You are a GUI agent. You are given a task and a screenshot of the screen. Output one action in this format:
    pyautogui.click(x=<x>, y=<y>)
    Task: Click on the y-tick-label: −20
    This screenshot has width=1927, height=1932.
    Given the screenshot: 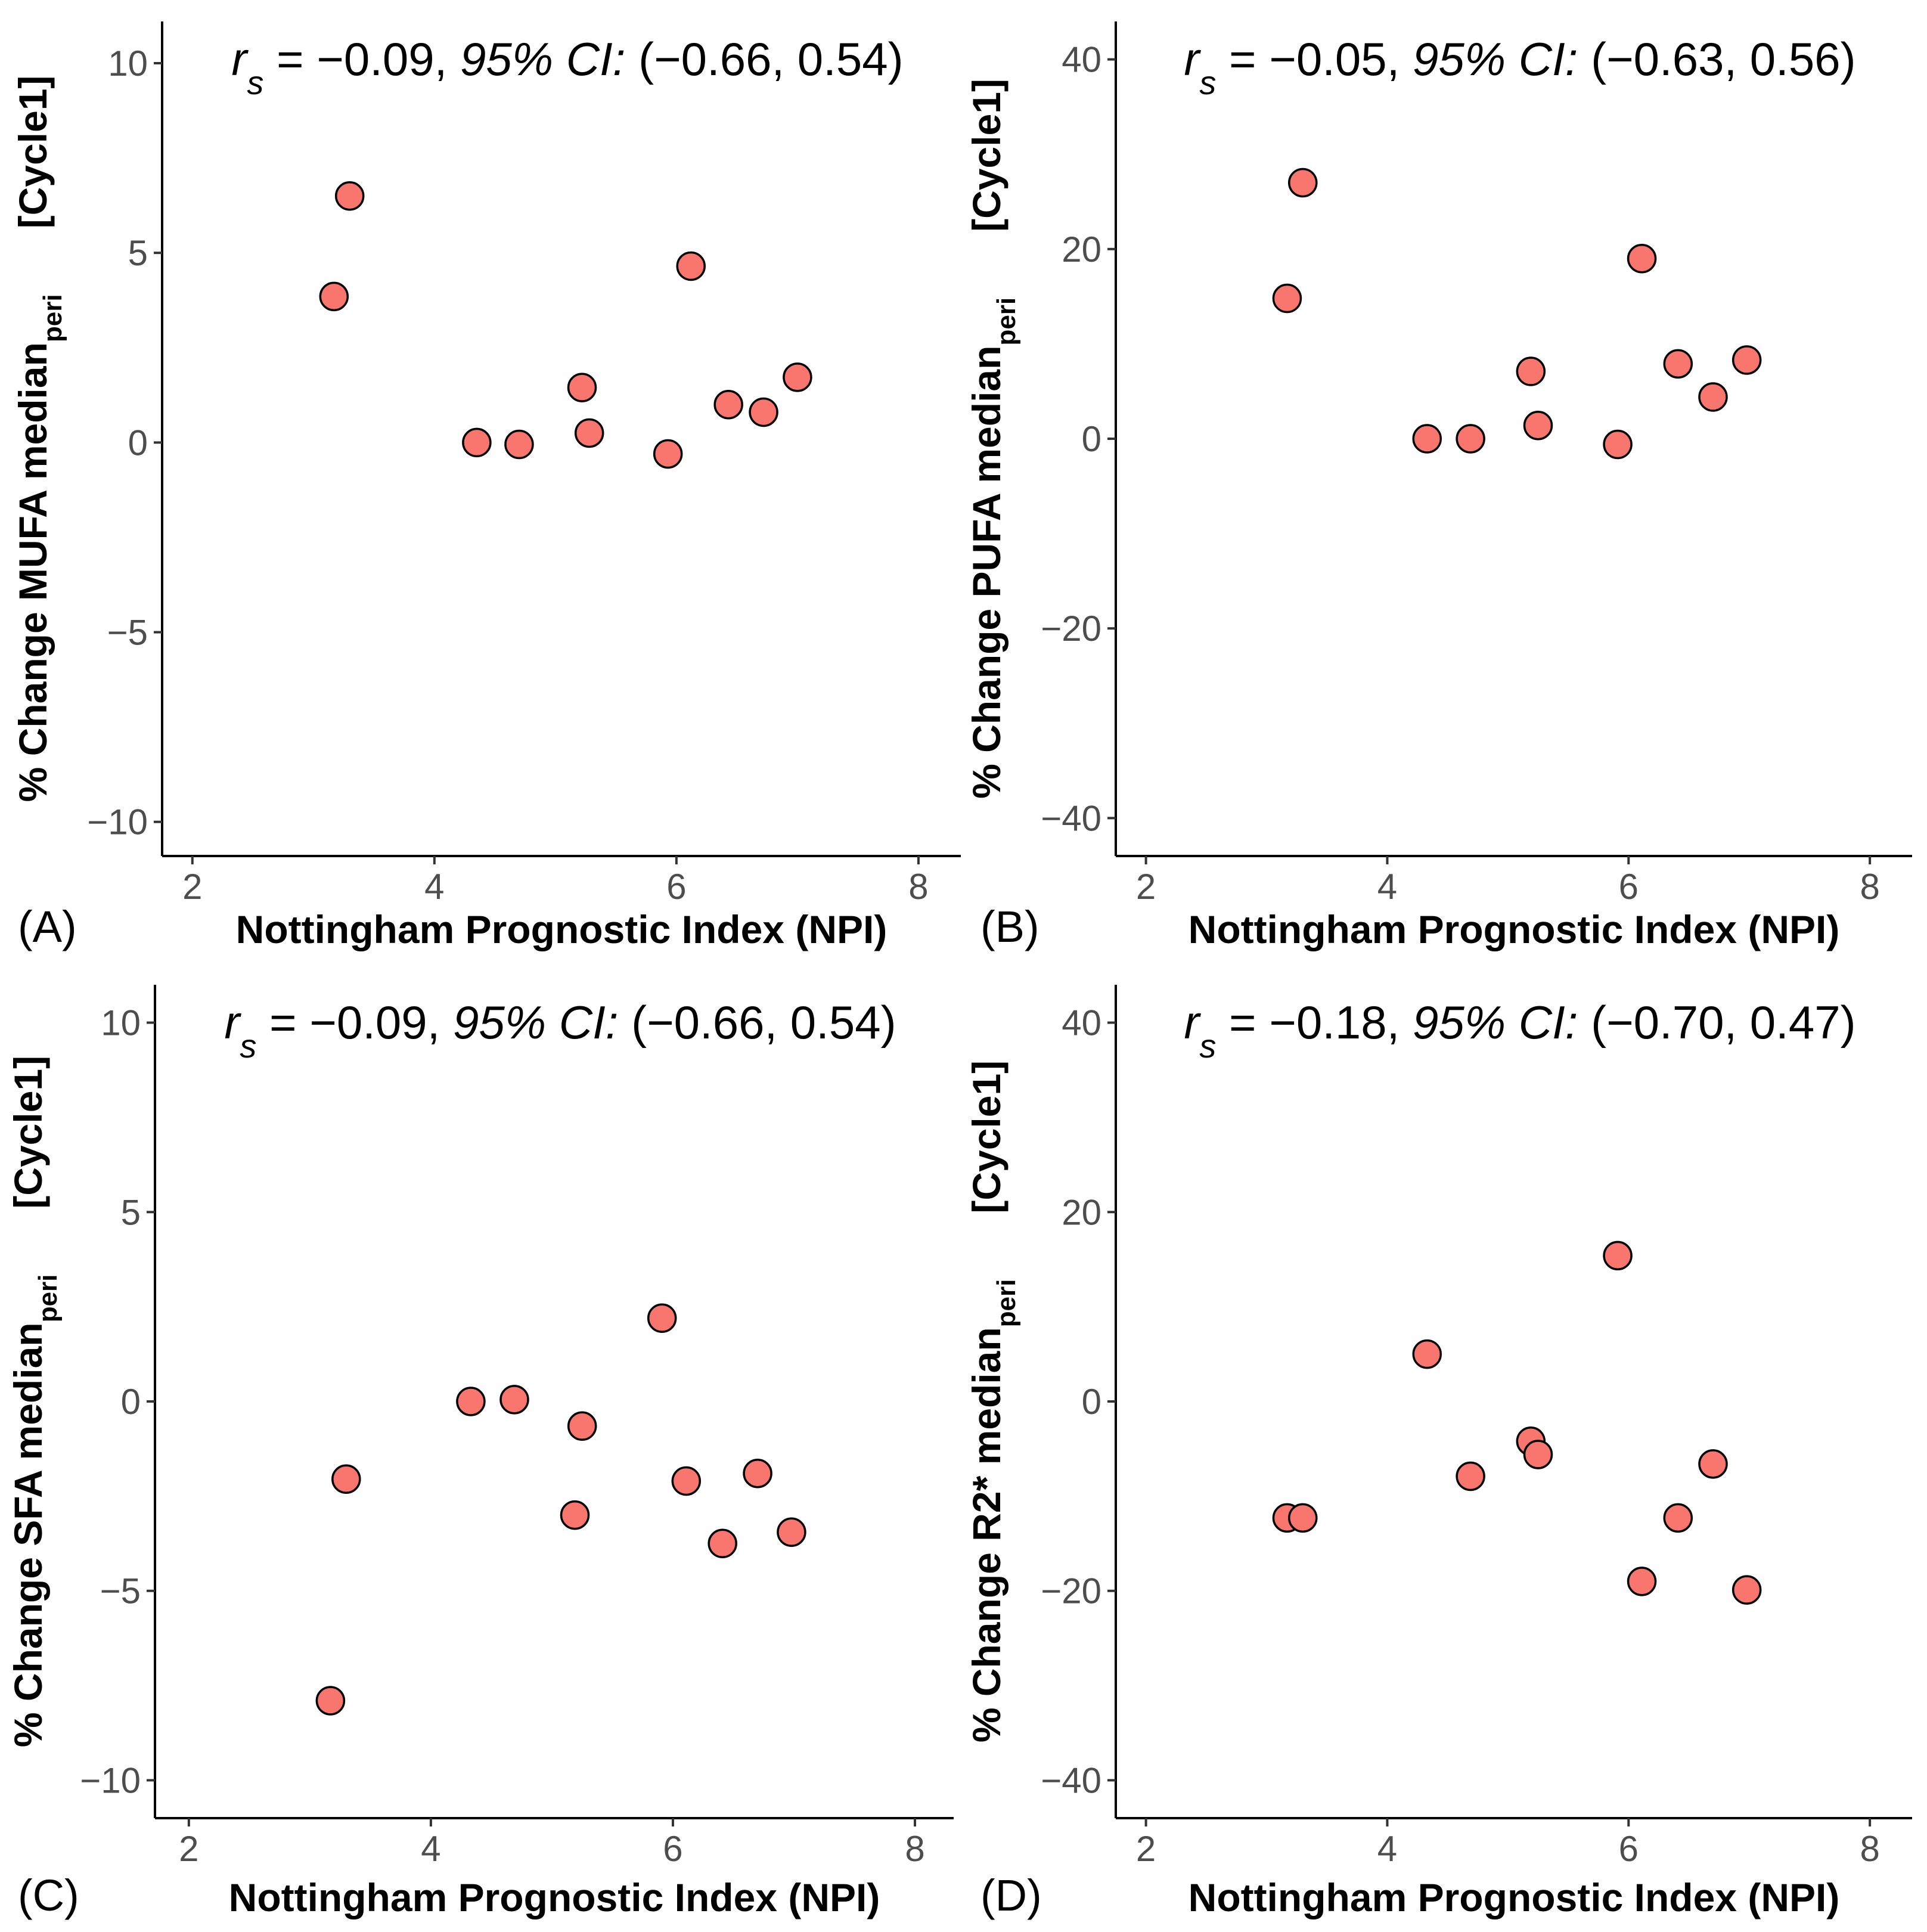 What is the action you would take?
    pyautogui.click(x=1071, y=1591)
    